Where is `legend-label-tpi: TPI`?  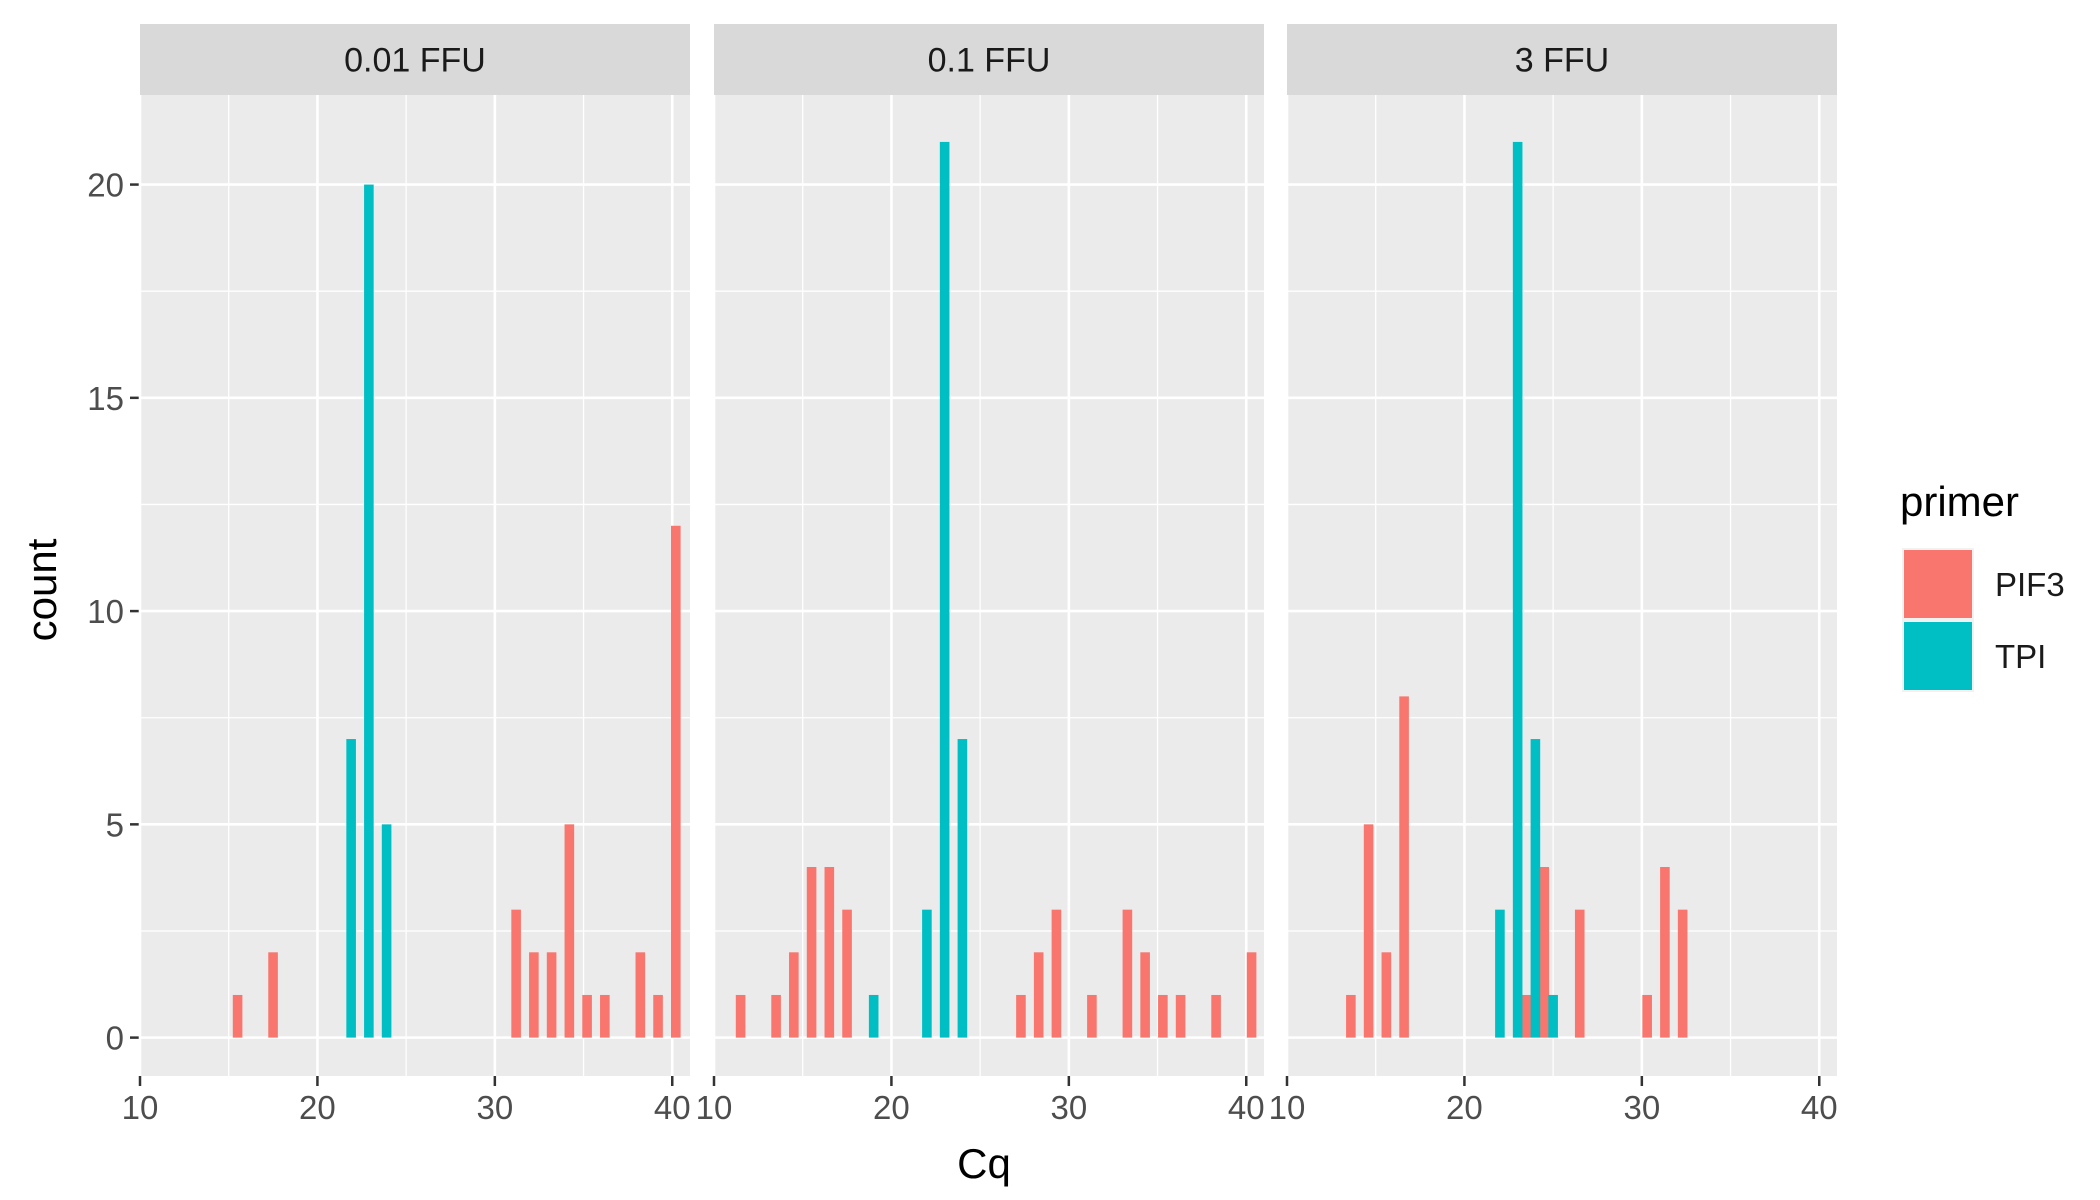
legend-label-tpi: TPI is located at coordinates (2020, 656).